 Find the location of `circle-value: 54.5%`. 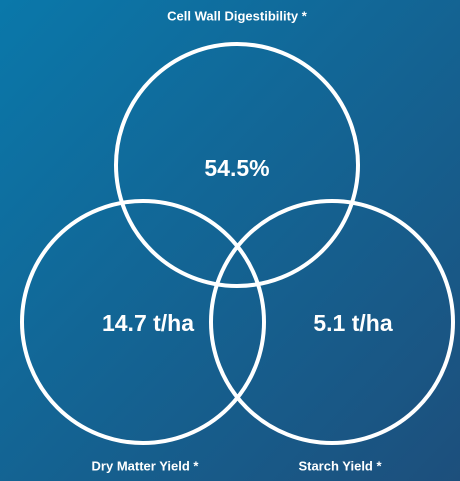

circle-value: 54.5% is located at coordinates (236, 168).